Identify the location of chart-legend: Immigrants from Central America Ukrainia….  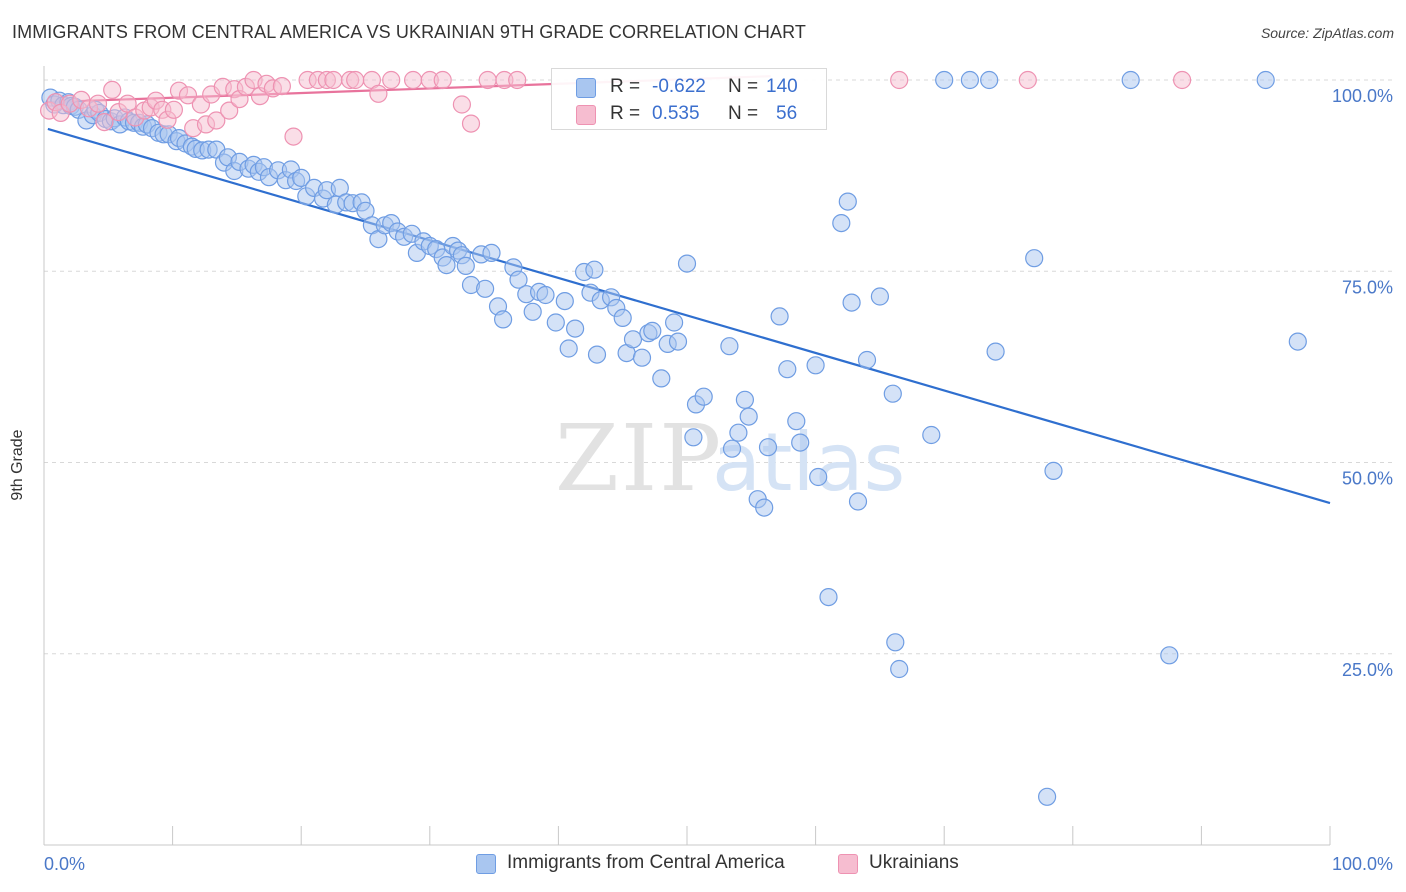
(703, 864).